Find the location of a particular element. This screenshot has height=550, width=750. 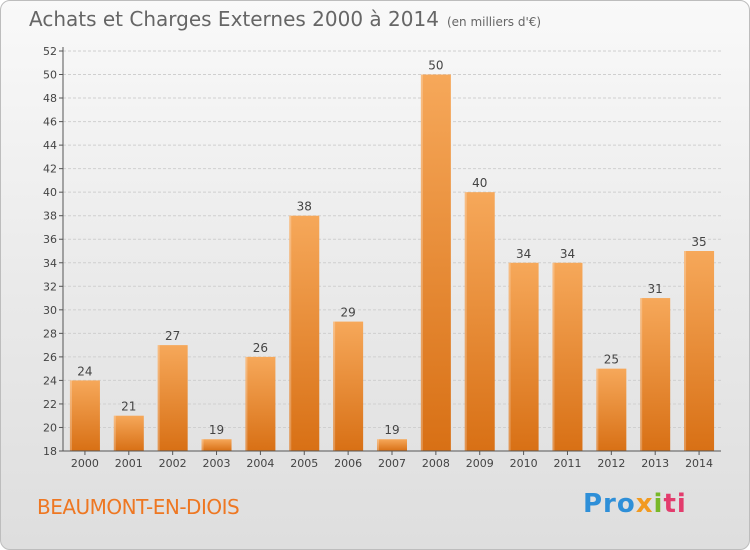

y-tick-label: 18 is located at coordinates (50, 451).